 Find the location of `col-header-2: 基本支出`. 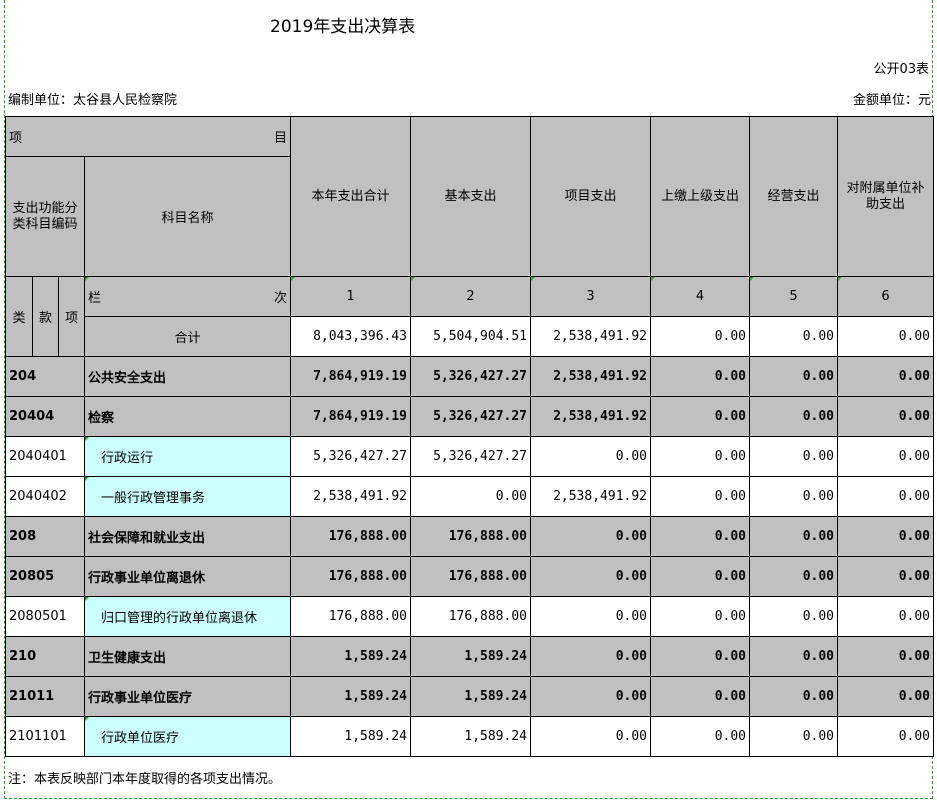

col-header-2: 基本支出 is located at coordinates (470, 196).